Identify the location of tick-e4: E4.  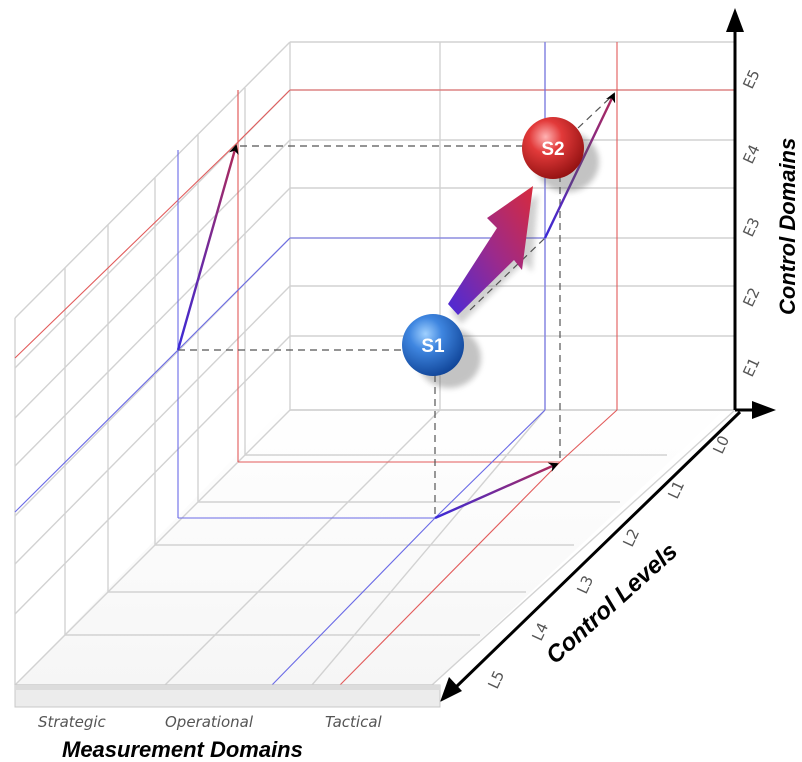
(751, 154).